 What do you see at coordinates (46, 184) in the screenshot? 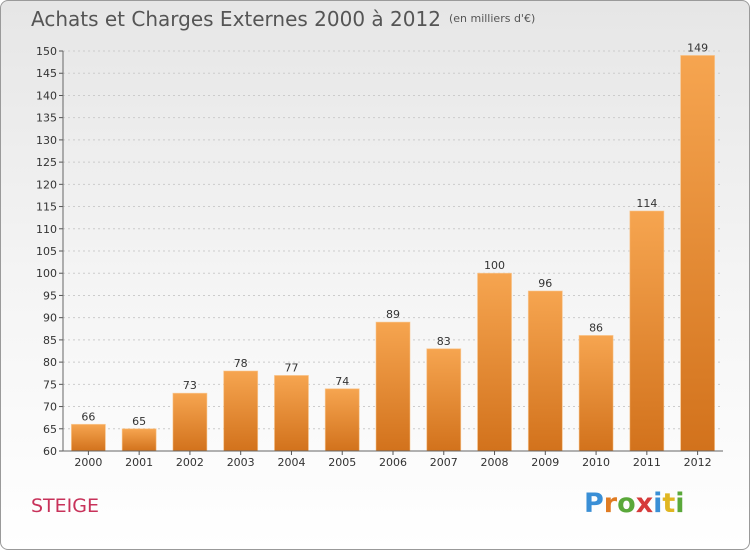
I see `y-tick-label: 120` at bounding box center [46, 184].